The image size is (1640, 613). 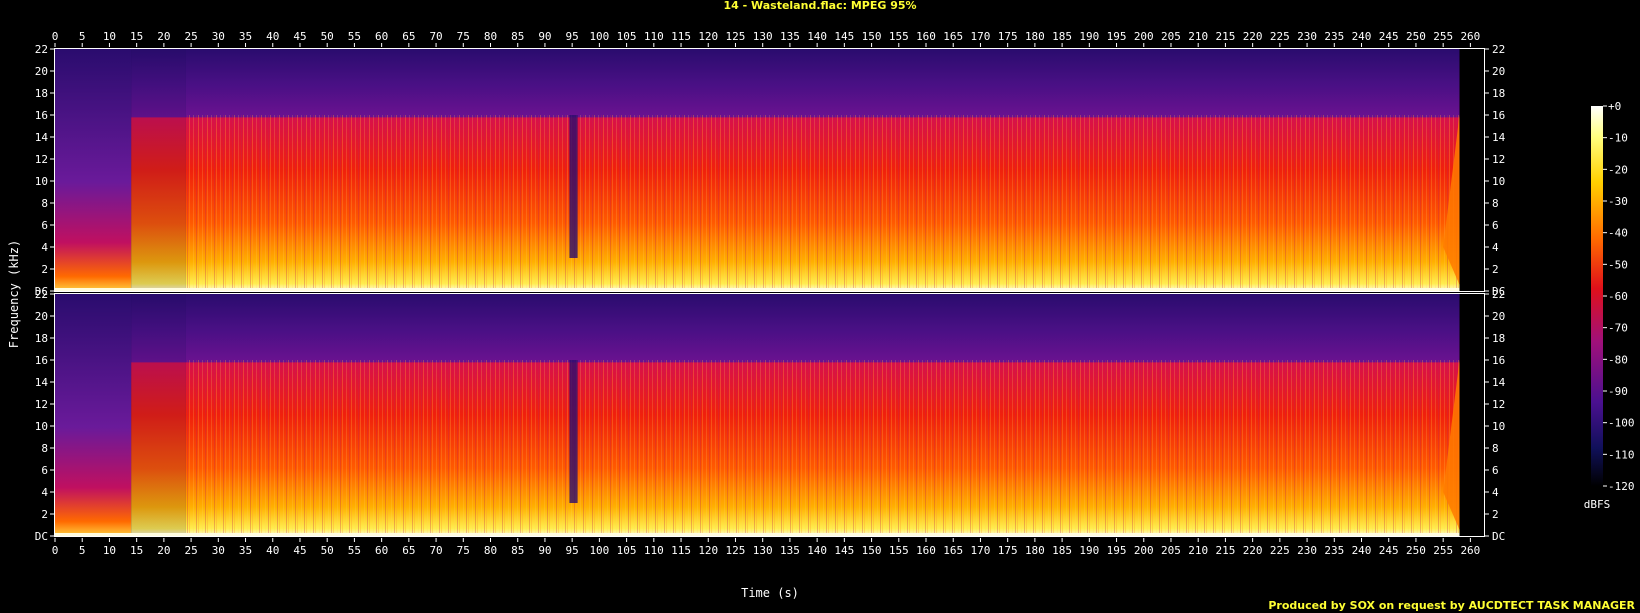 What do you see at coordinates (654, 550) in the screenshot?
I see `x-tick-label: 110` at bounding box center [654, 550].